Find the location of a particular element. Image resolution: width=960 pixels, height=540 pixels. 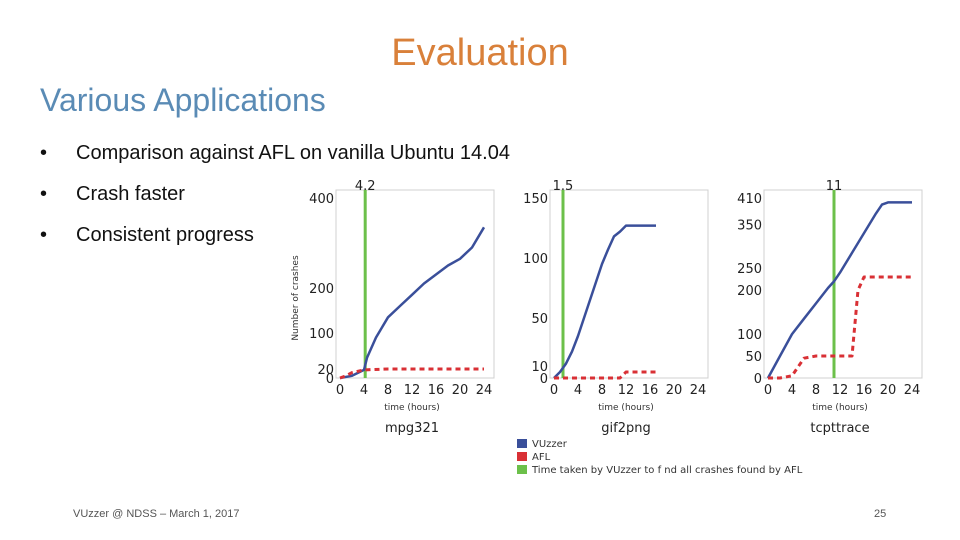

chart-name: gif2png is located at coordinates (625, 428).